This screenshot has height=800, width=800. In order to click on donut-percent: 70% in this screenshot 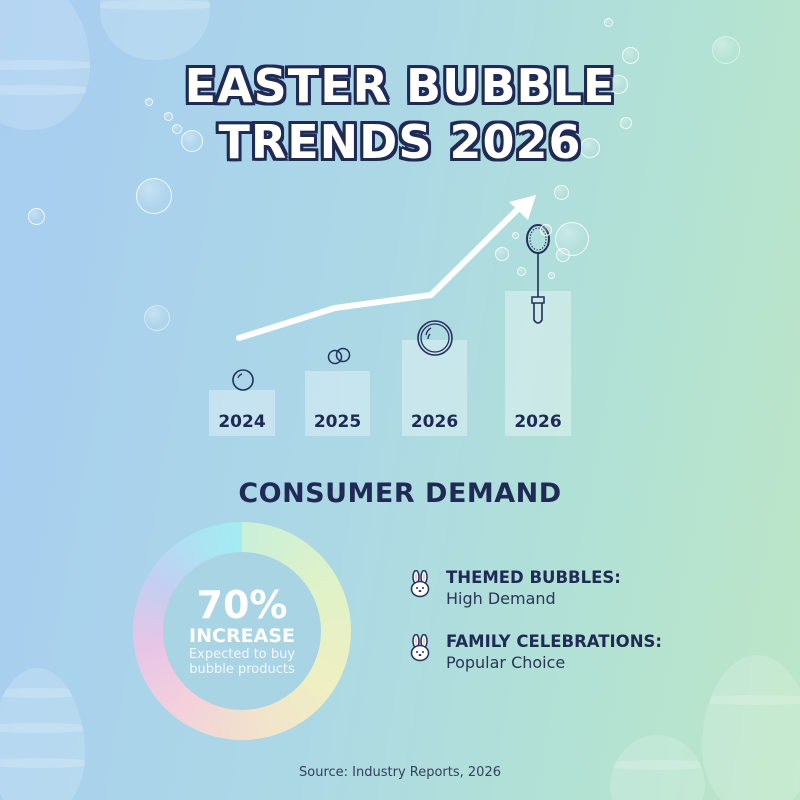, I will do `click(242, 605)`.